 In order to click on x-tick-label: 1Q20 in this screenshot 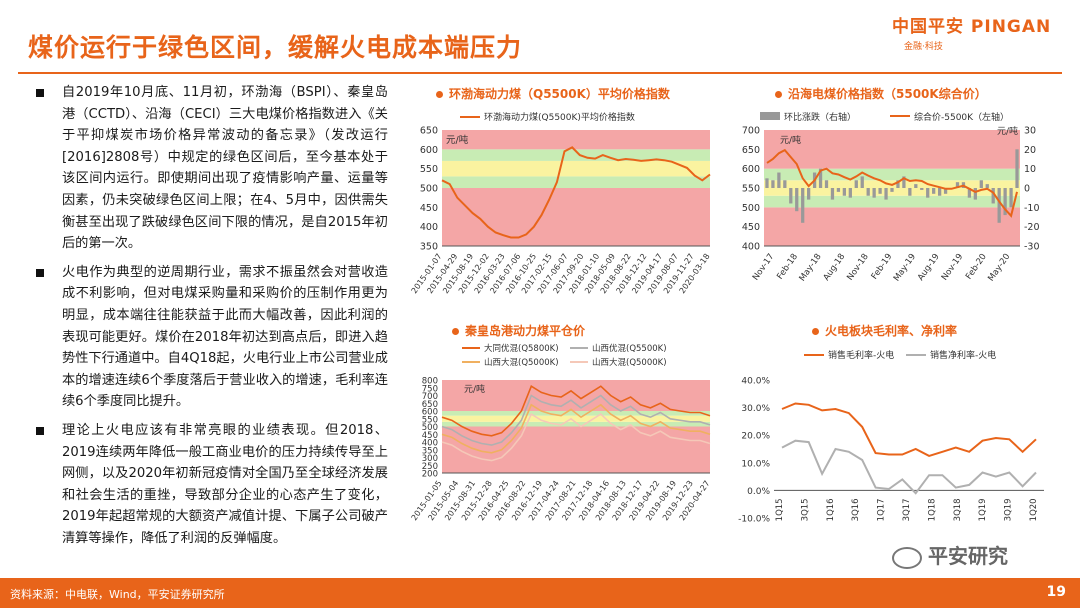, I will do `click(1034, 509)`.